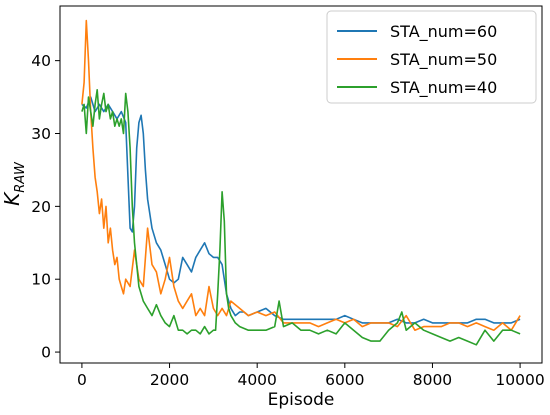  Describe the element at coordinates (41, 61) in the screenshot. I see `y-tick-label: 40` at that location.